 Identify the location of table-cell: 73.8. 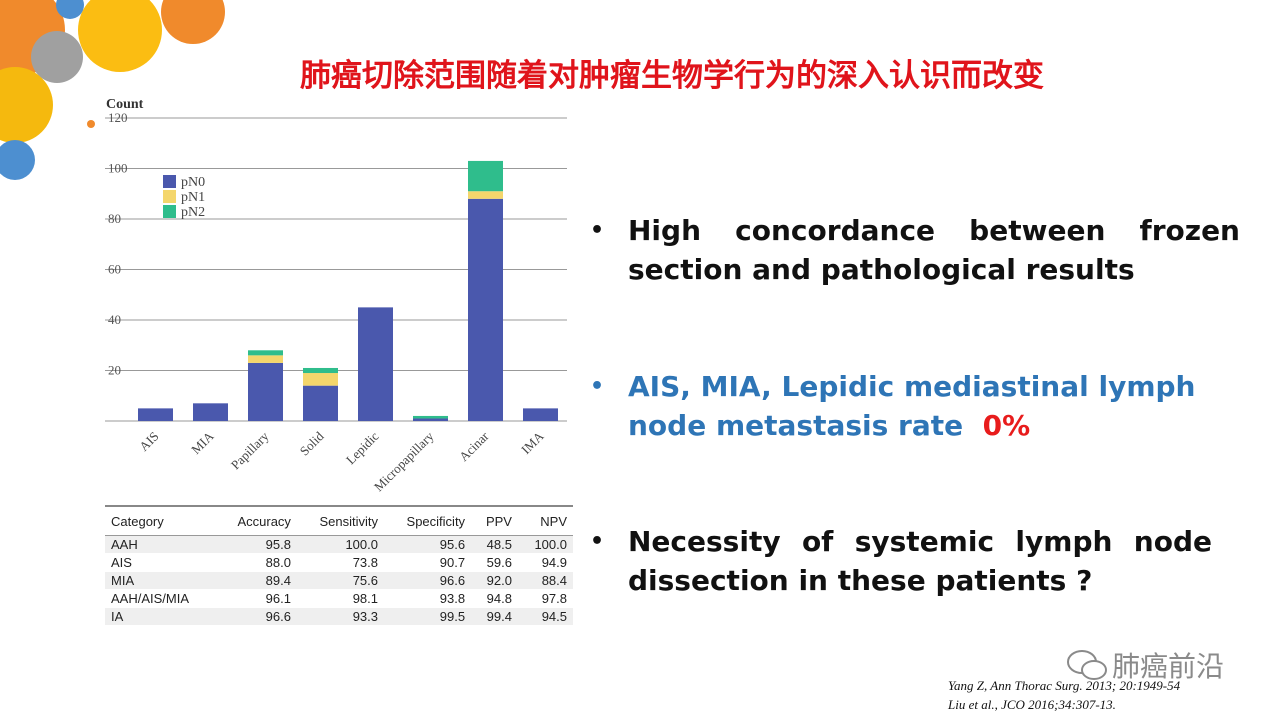
(340, 562).